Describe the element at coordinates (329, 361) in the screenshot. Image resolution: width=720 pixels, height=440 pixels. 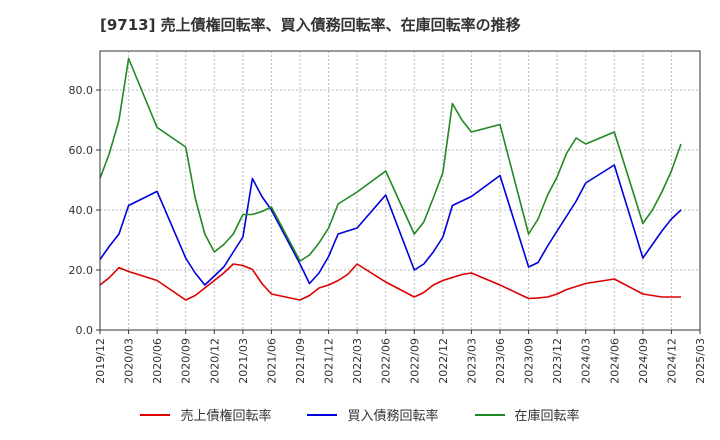
I see `x-tick-label: 2021/12` at that location.